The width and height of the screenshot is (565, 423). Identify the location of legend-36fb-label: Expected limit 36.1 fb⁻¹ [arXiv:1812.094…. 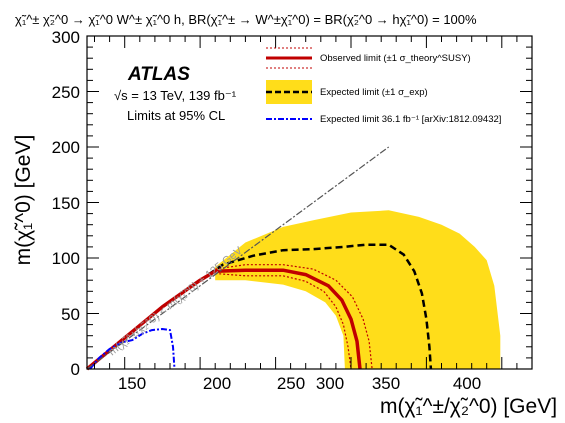
(410, 119).